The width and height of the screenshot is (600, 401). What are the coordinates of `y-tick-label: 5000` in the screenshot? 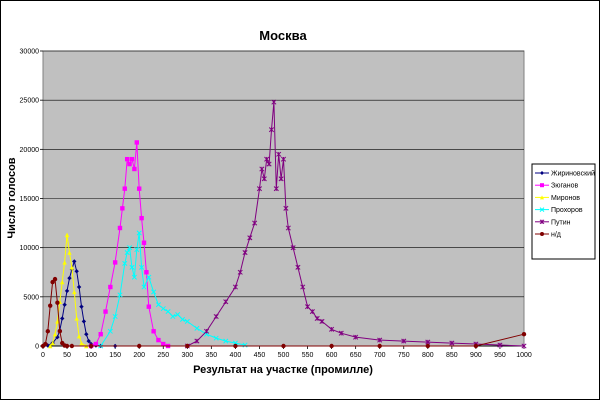 It's located at (31, 297).